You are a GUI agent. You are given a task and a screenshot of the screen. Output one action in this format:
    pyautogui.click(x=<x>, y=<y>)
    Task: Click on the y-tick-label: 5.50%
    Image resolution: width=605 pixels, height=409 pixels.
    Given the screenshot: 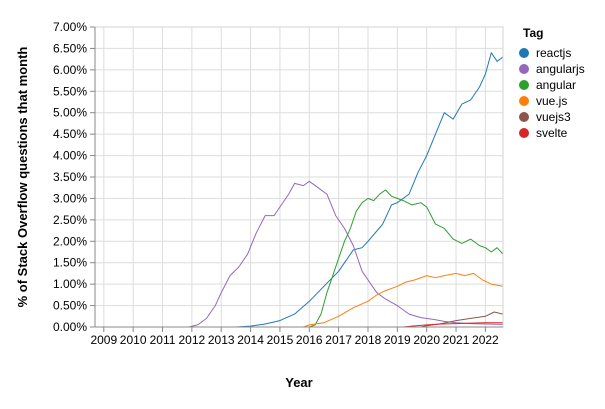 What is the action you would take?
    pyautogui.click(x=70, y=91)
    